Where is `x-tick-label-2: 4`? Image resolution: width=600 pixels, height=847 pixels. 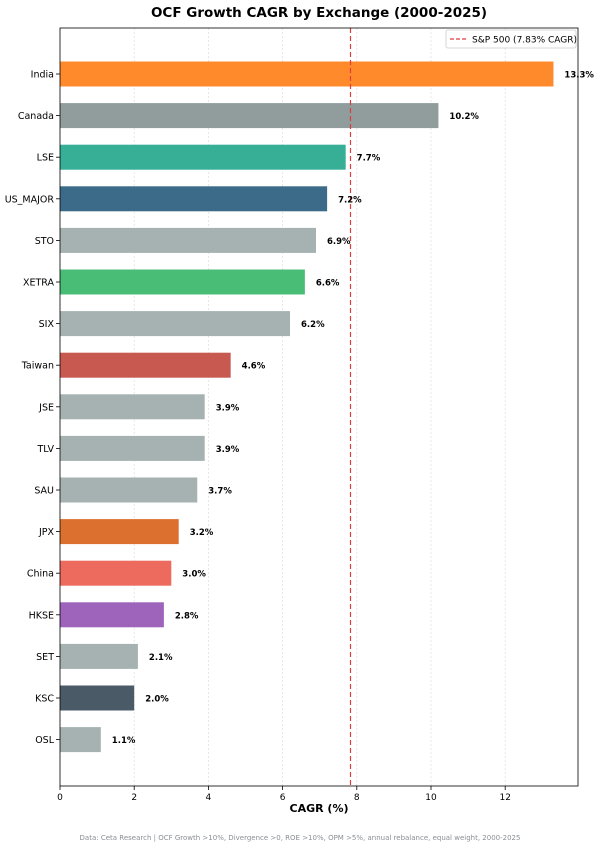
x-tick-label-2: 4 is located at coordinates (209, 798).